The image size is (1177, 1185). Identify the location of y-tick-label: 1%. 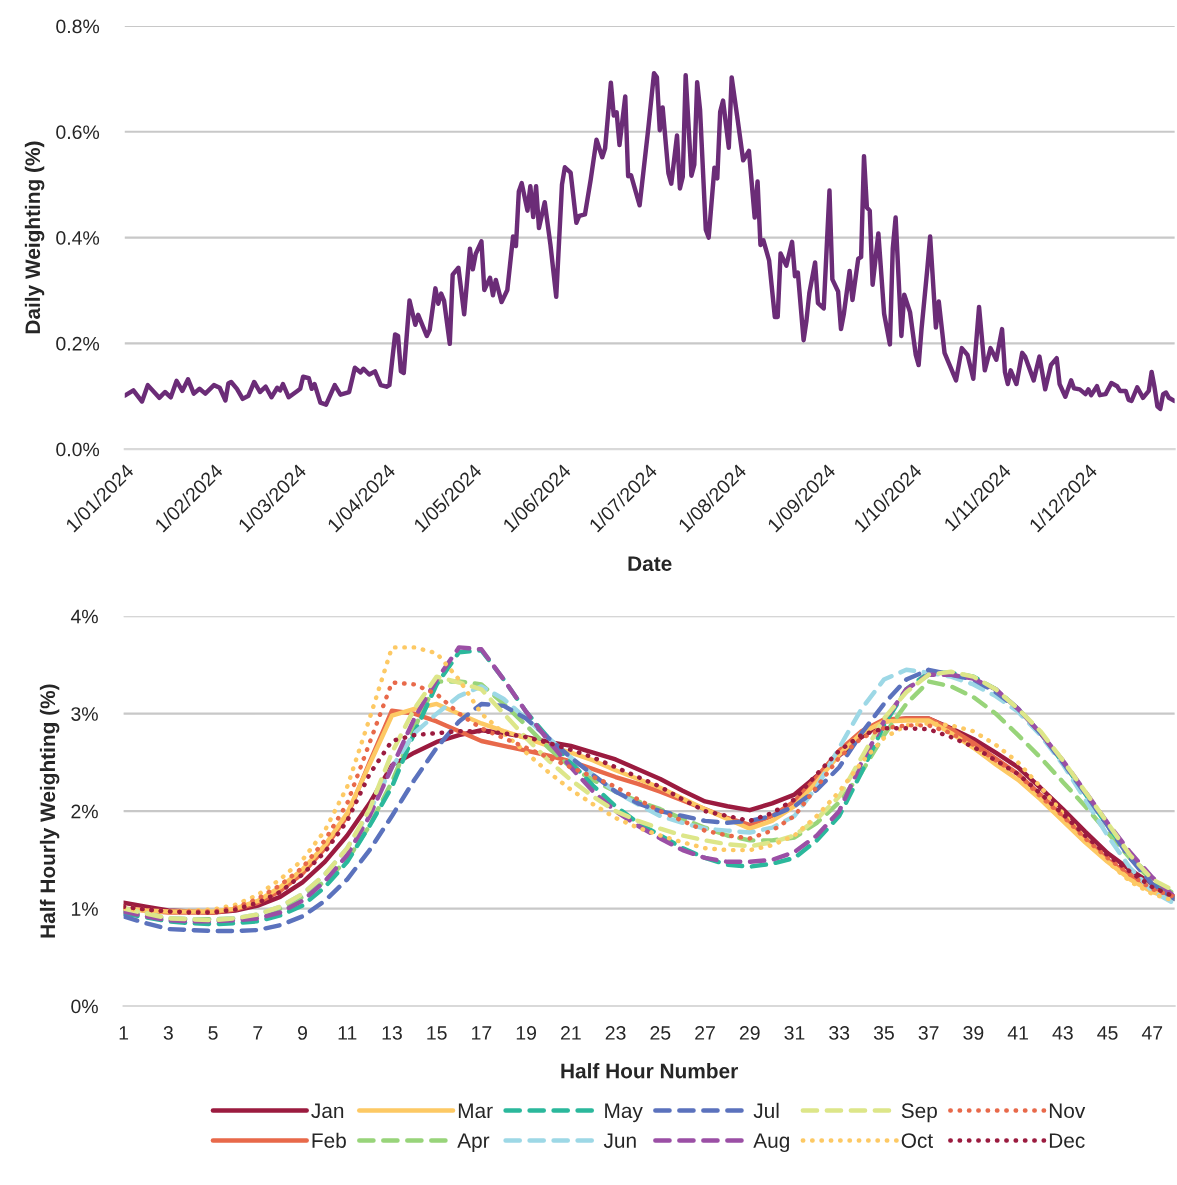
(84, 909).